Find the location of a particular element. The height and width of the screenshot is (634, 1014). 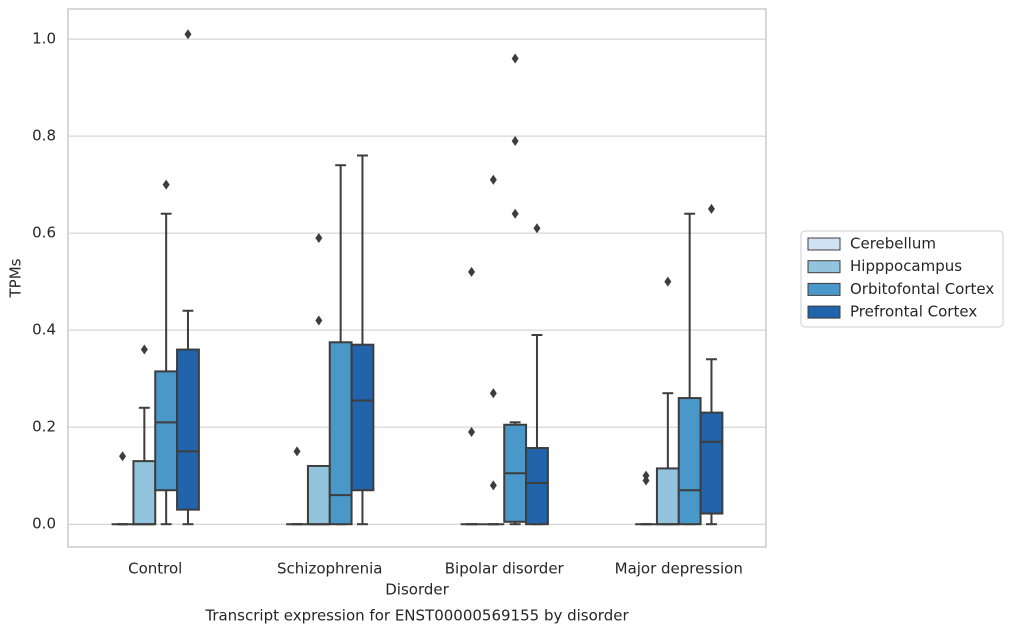

y-tick-label: 0.4 is located at coordinates (44, 330).